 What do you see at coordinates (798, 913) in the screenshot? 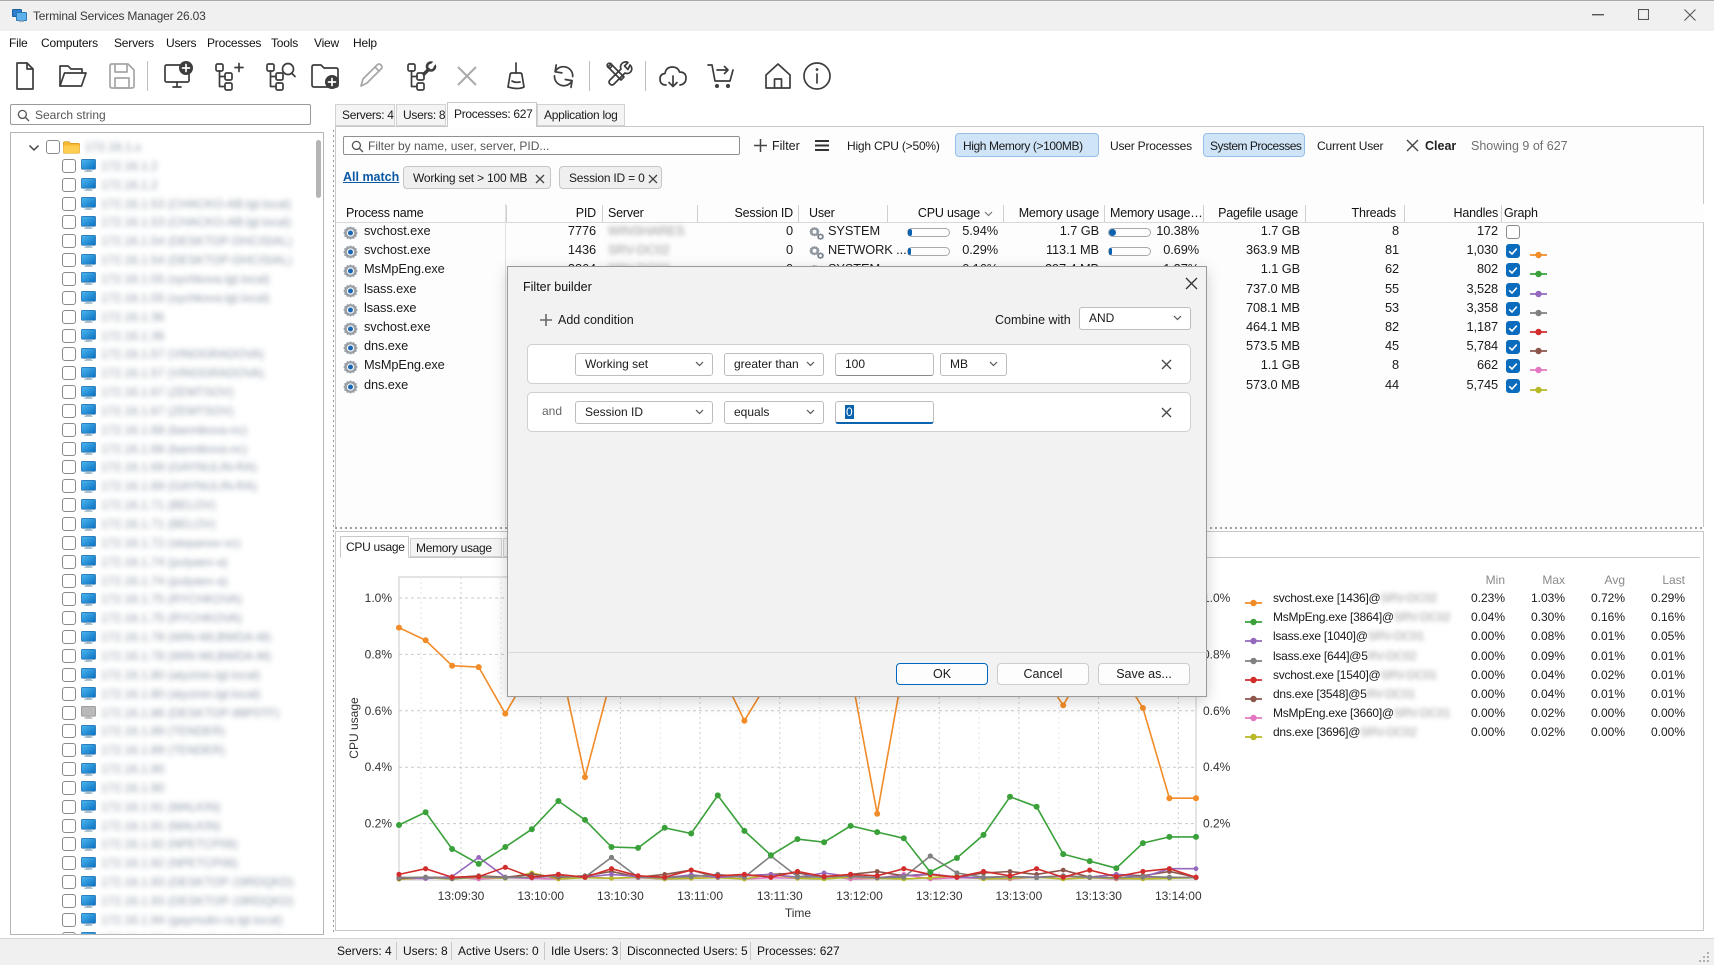
I see `svg-text: Time` at bounding box center [798, 913].